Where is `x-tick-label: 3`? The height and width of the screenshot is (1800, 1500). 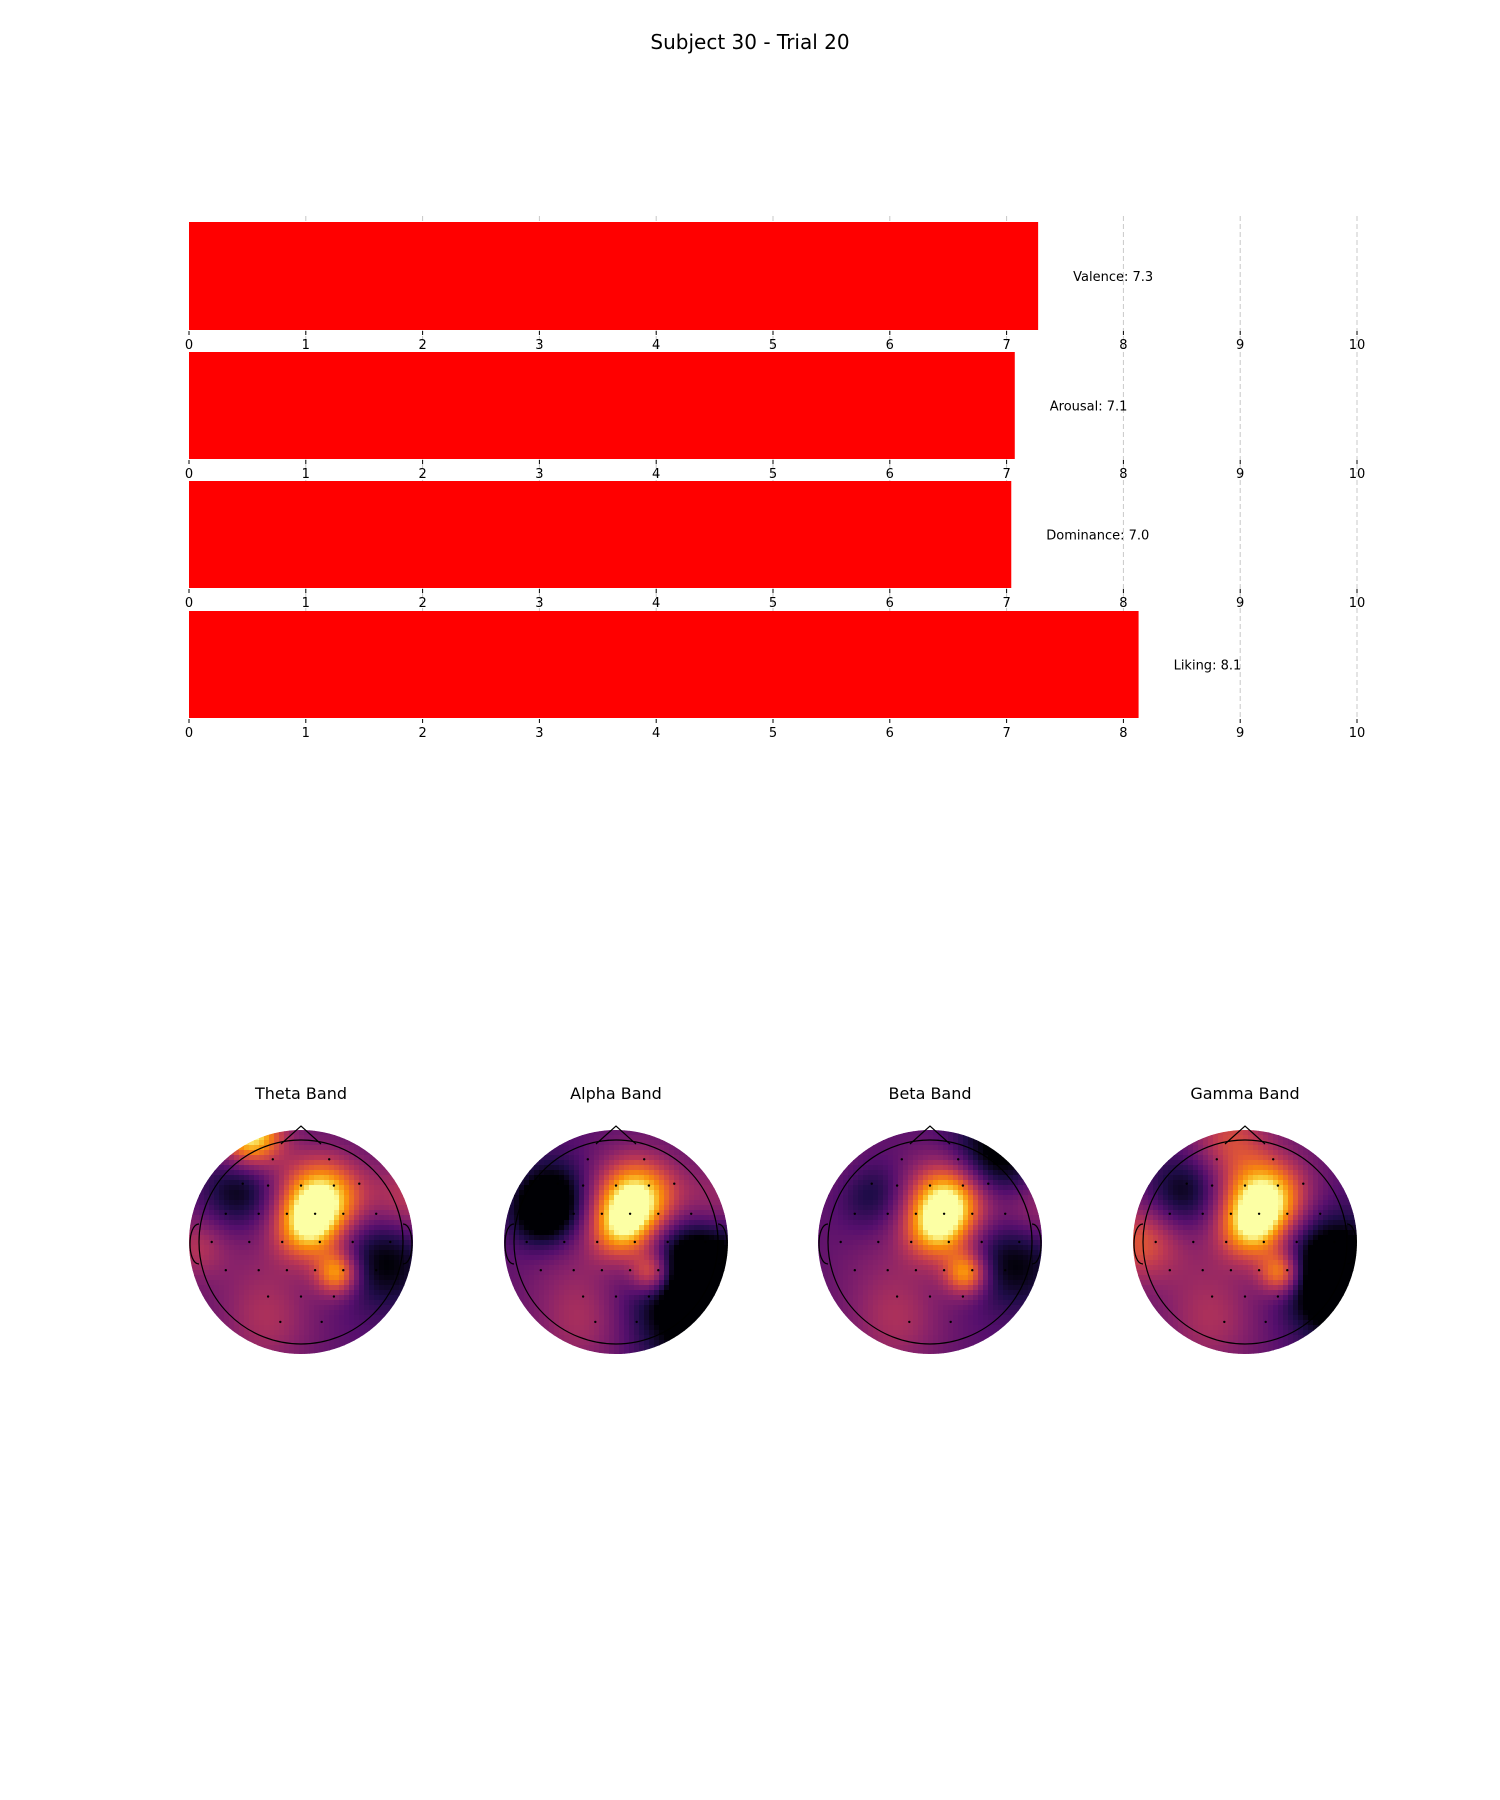 x-tick-label: 3 is located at coordinates (539, 603).